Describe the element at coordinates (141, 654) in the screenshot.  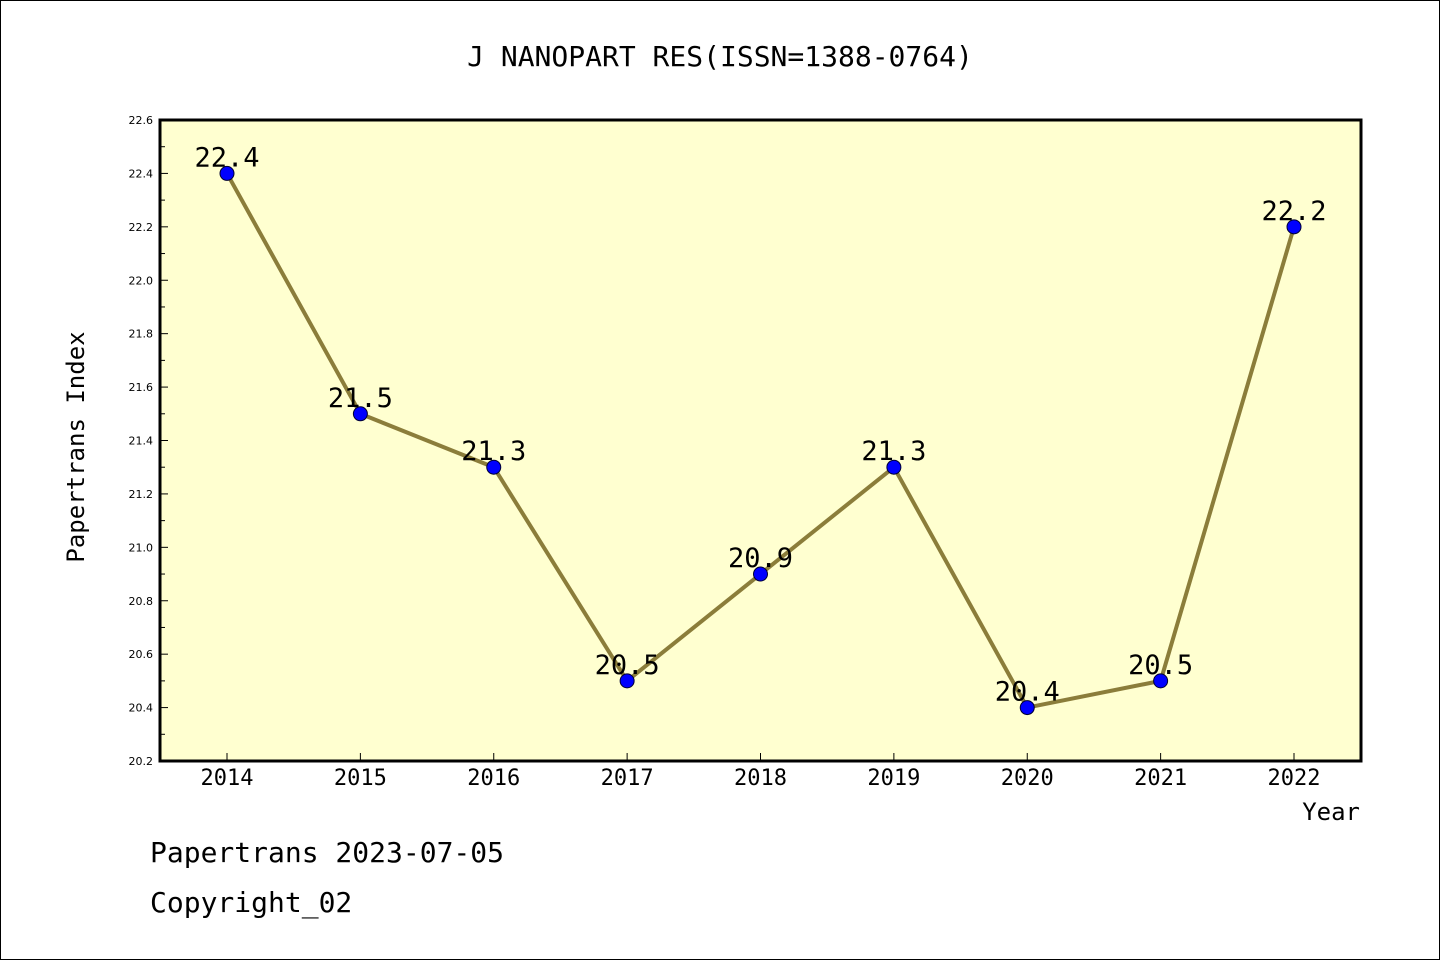
I see `y-tick-label: 20.6` at that location.